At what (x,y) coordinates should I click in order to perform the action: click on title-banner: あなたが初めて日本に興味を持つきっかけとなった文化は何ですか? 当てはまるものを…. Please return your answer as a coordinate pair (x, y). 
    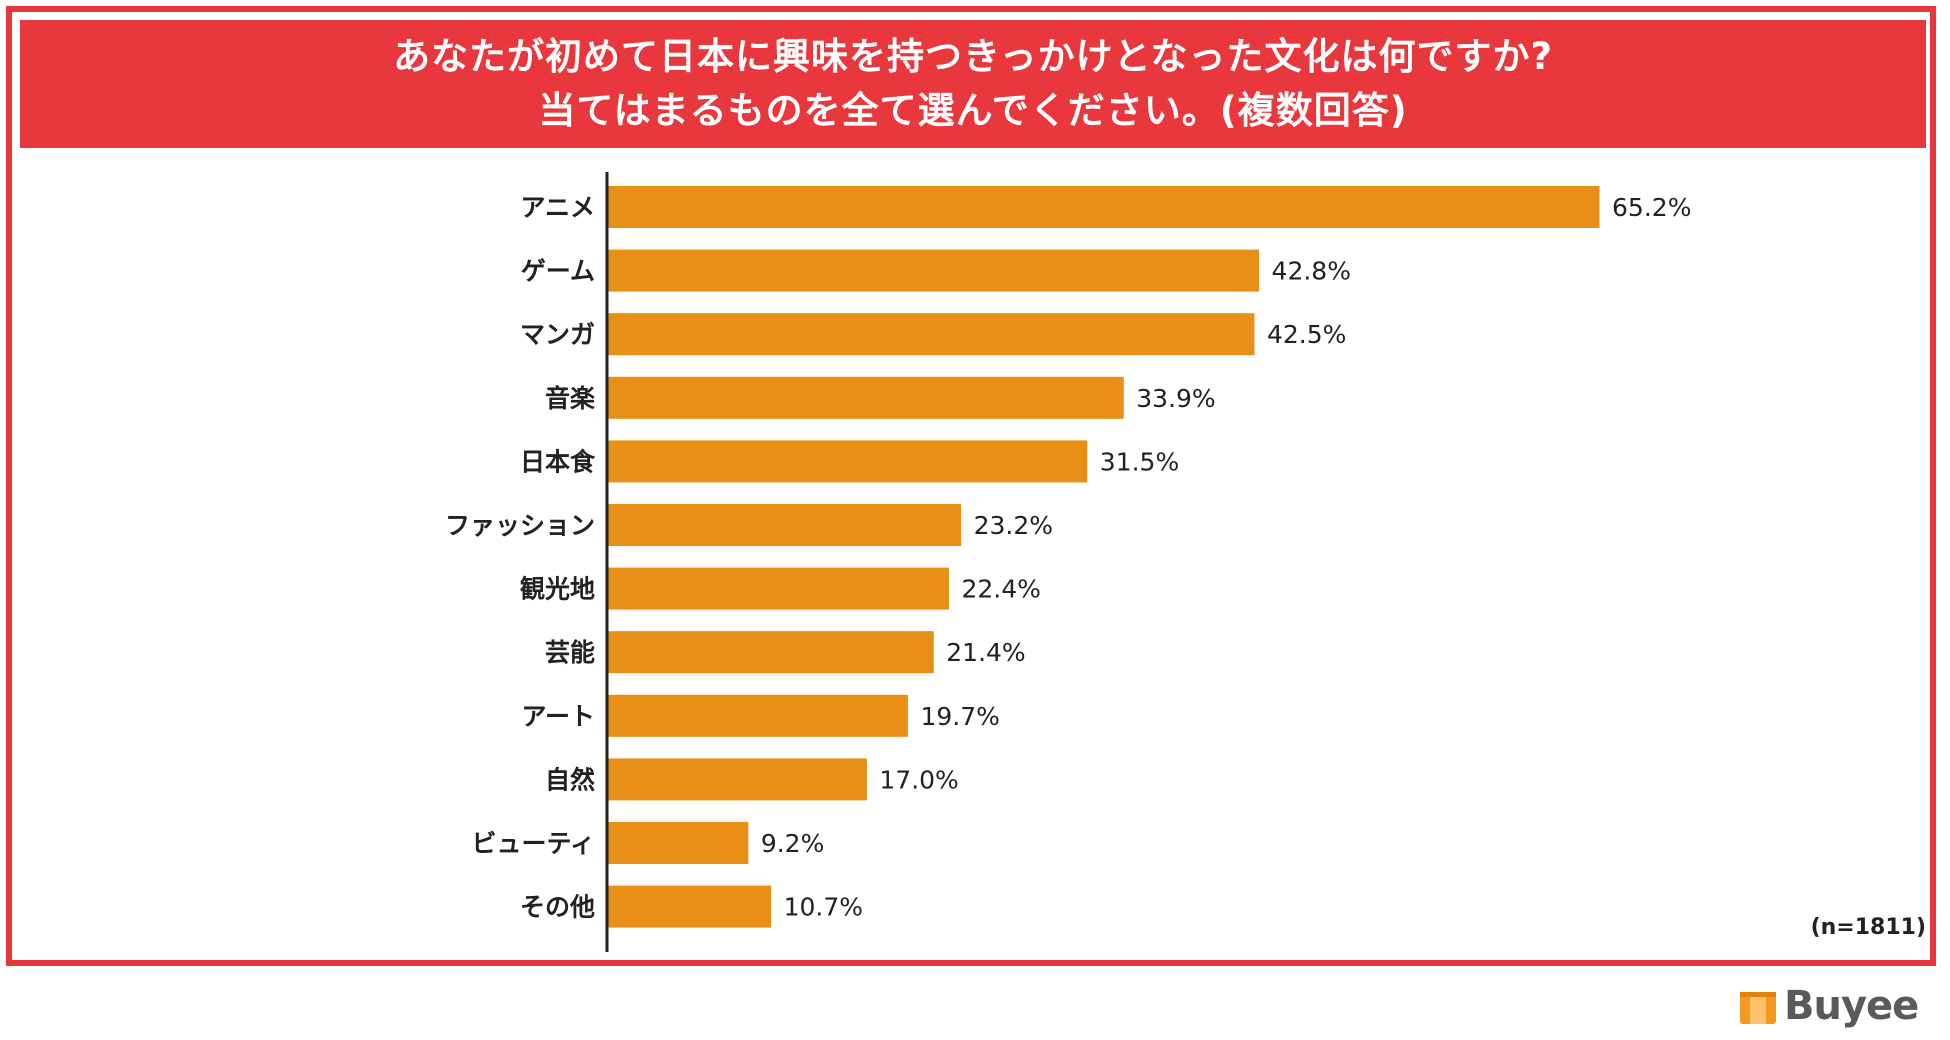
    Looking at the image, I should click on (973, 84).